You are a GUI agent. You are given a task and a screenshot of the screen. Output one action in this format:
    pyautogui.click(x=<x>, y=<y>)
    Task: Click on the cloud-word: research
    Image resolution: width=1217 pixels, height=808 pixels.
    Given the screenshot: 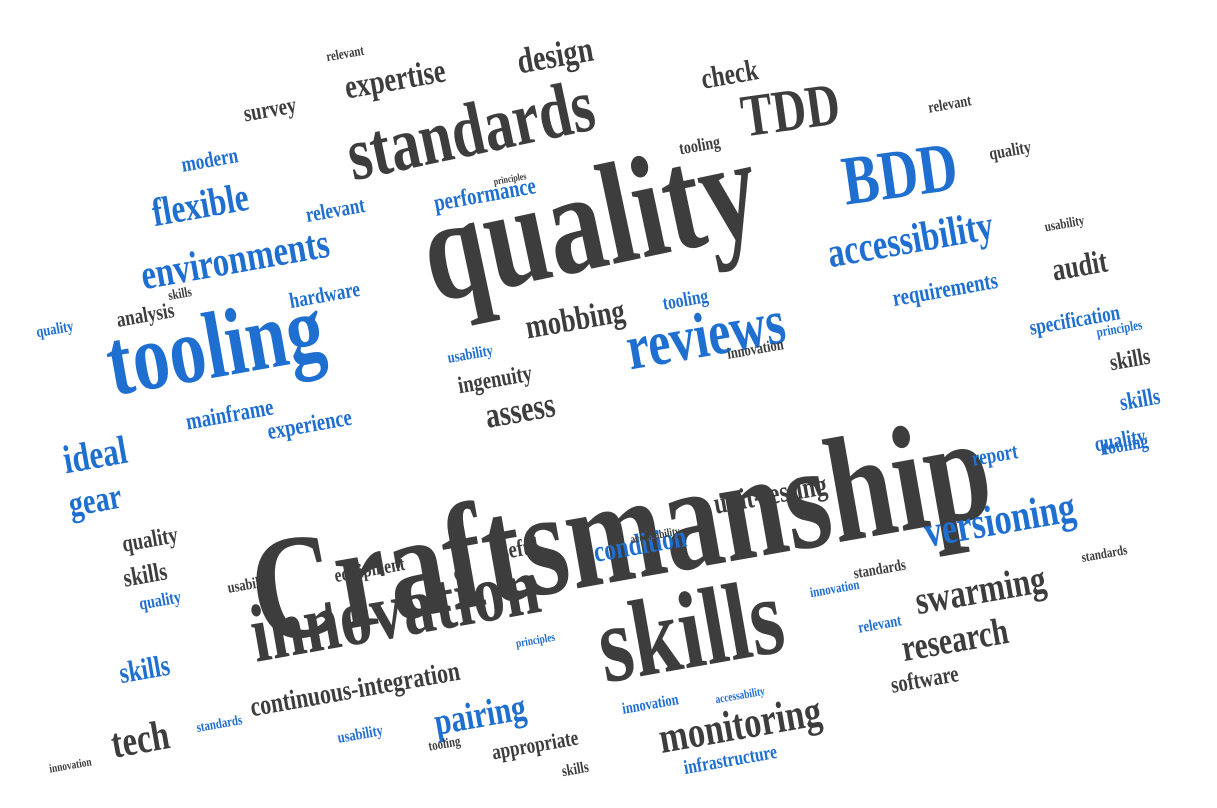 What is the action you would take?
    pyautogui.click(x=955, y=640)
    